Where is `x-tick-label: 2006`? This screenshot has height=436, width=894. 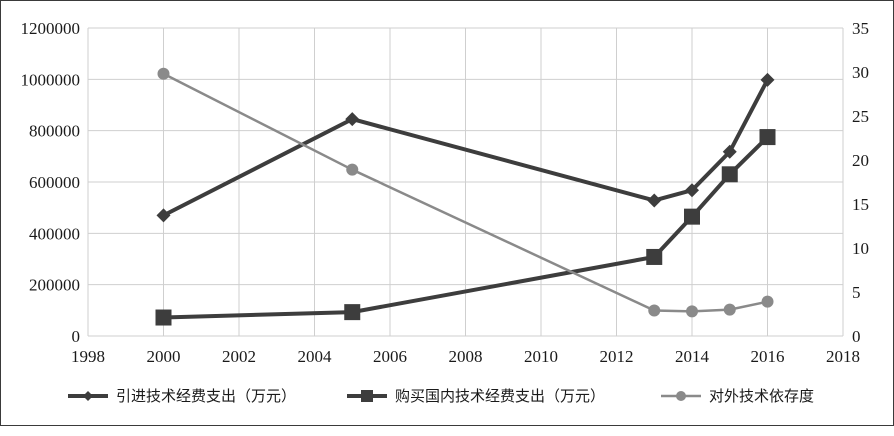
x-tick-label: 2006 is located at coordinates (390, 356).